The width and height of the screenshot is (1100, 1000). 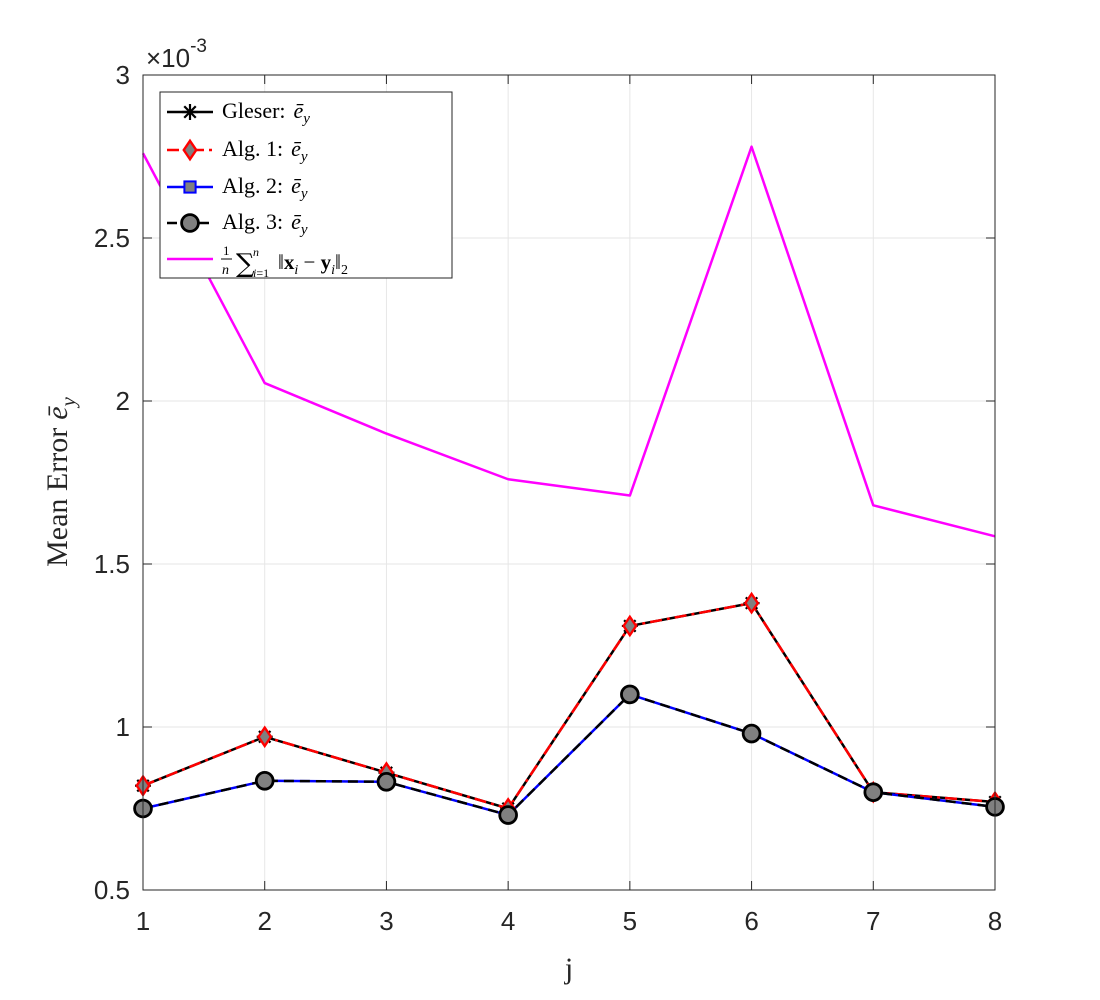 What do you see at coordinates (568, 968) in the screenshot?
I see `x-axis-label: j` at bounding box center [568, 968].